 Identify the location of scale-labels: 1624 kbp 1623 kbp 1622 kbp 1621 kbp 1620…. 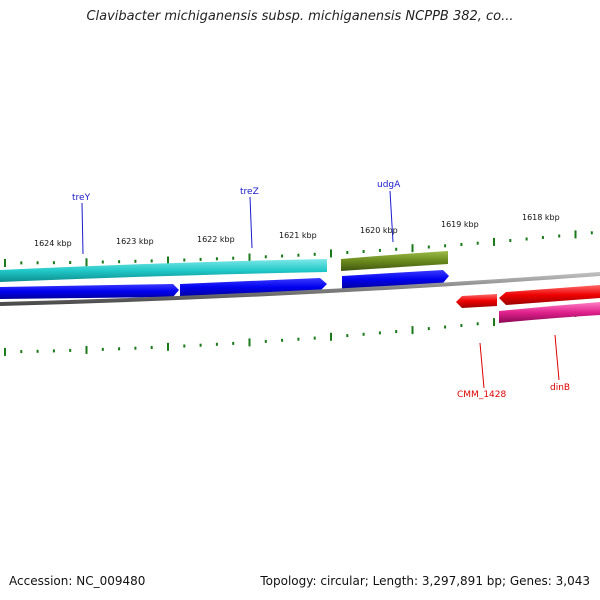
(297, 230).